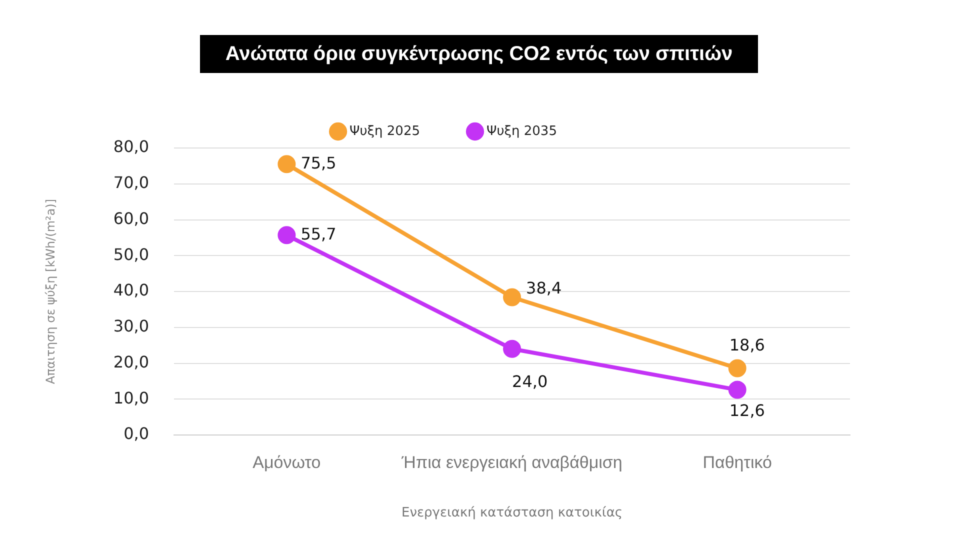 The height and width of the screenshot is (540, 960). What do you see at coordinates (131, 218) in the screenshot?
I see `y-tick-label: 60,0` at bounding box center [131, 218].